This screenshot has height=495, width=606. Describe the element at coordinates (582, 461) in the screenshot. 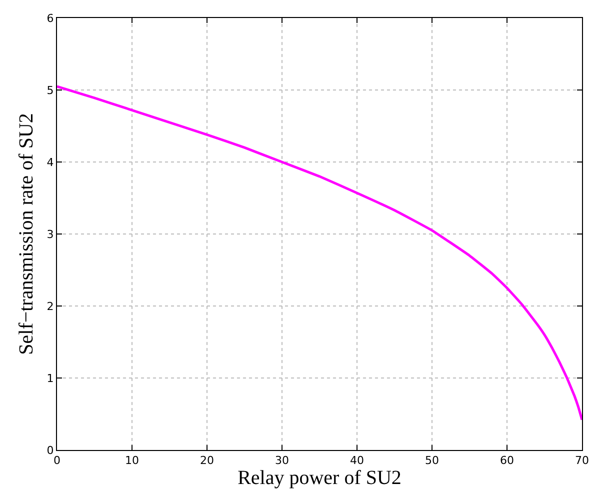

I see `x-tick-label: 70` at that location.